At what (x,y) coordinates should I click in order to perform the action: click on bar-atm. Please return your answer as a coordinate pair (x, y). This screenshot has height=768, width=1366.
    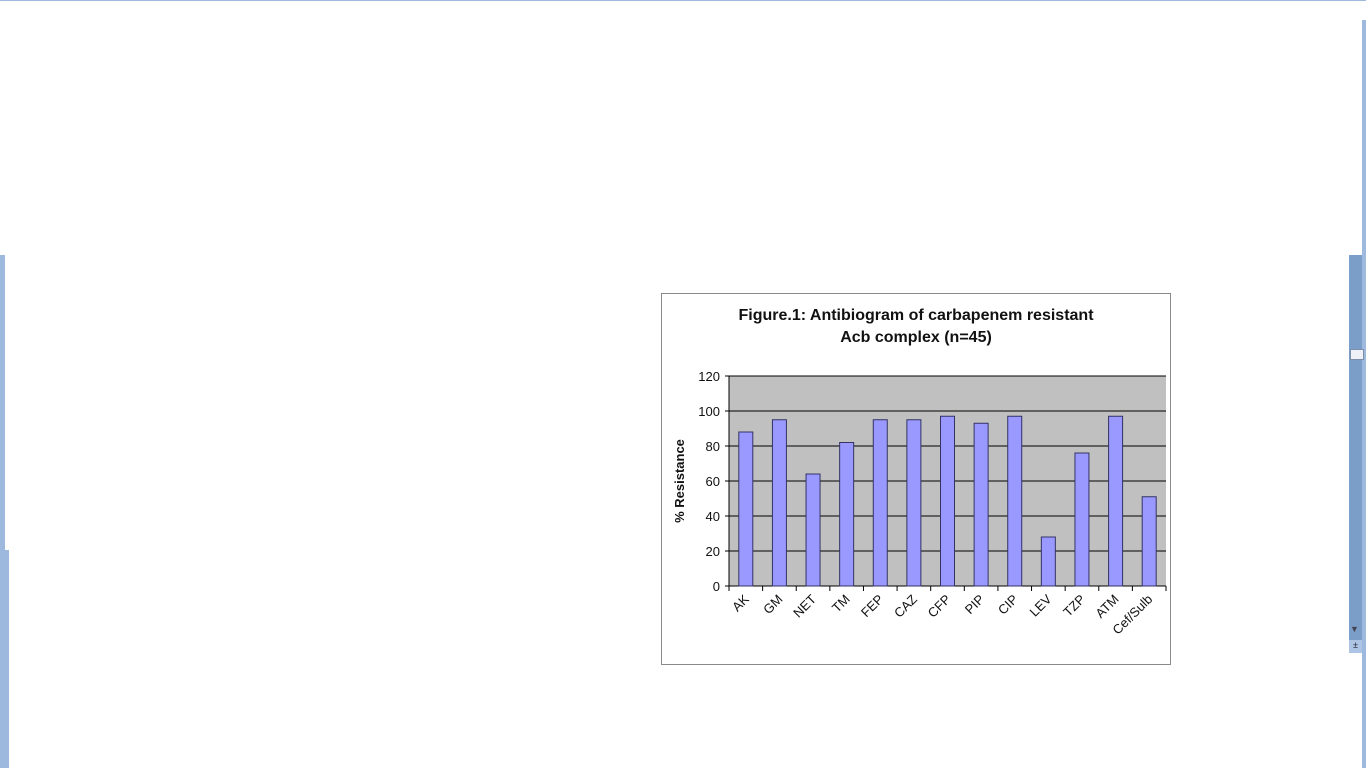
    Looking at the image, I should click on (1116, 501).